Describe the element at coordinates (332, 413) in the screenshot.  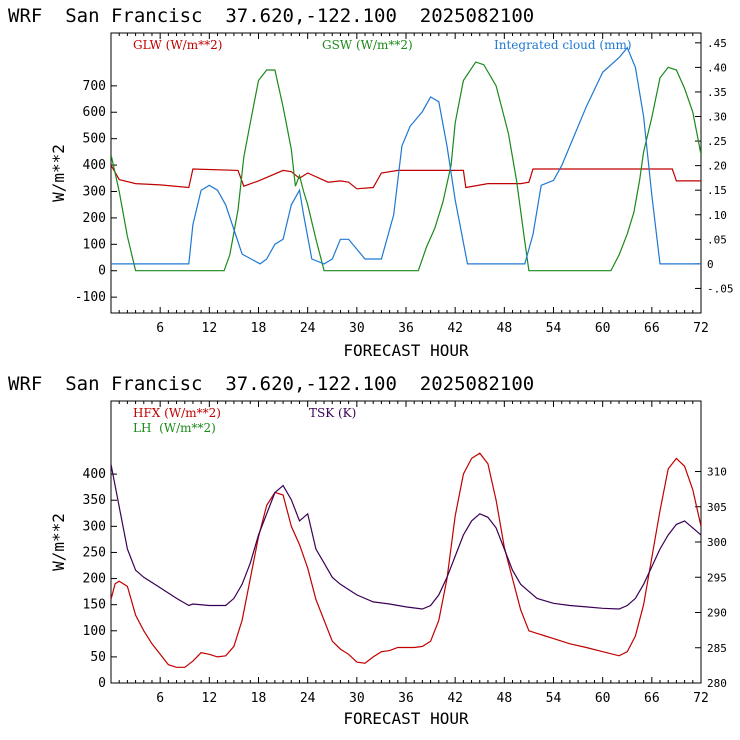
I see `p2-legend-entry: TSK (K)` at that location.